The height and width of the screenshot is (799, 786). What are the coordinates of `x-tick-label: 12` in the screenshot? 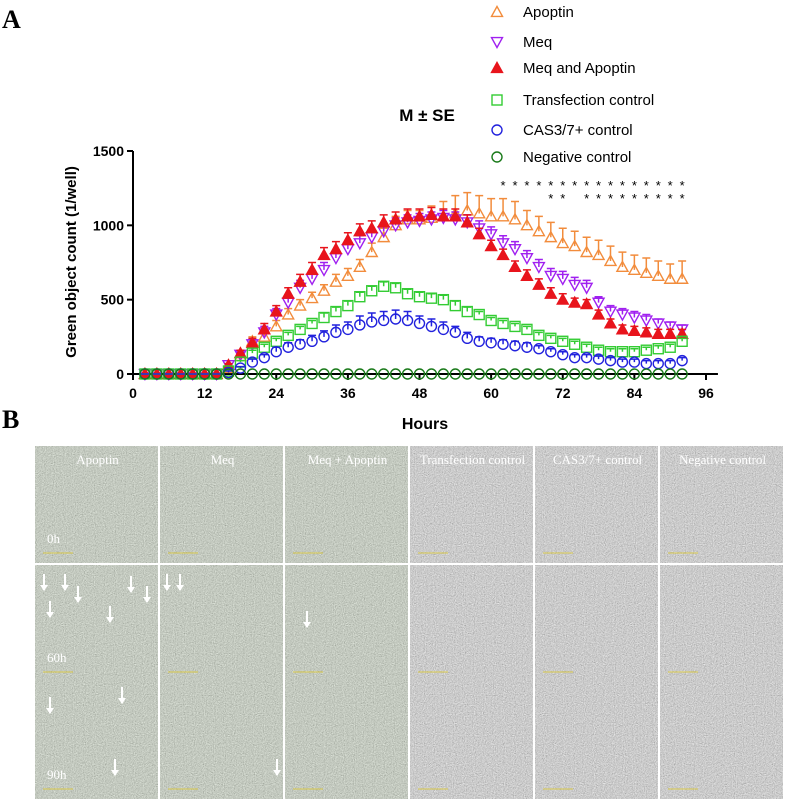 It's located at (205, 393).